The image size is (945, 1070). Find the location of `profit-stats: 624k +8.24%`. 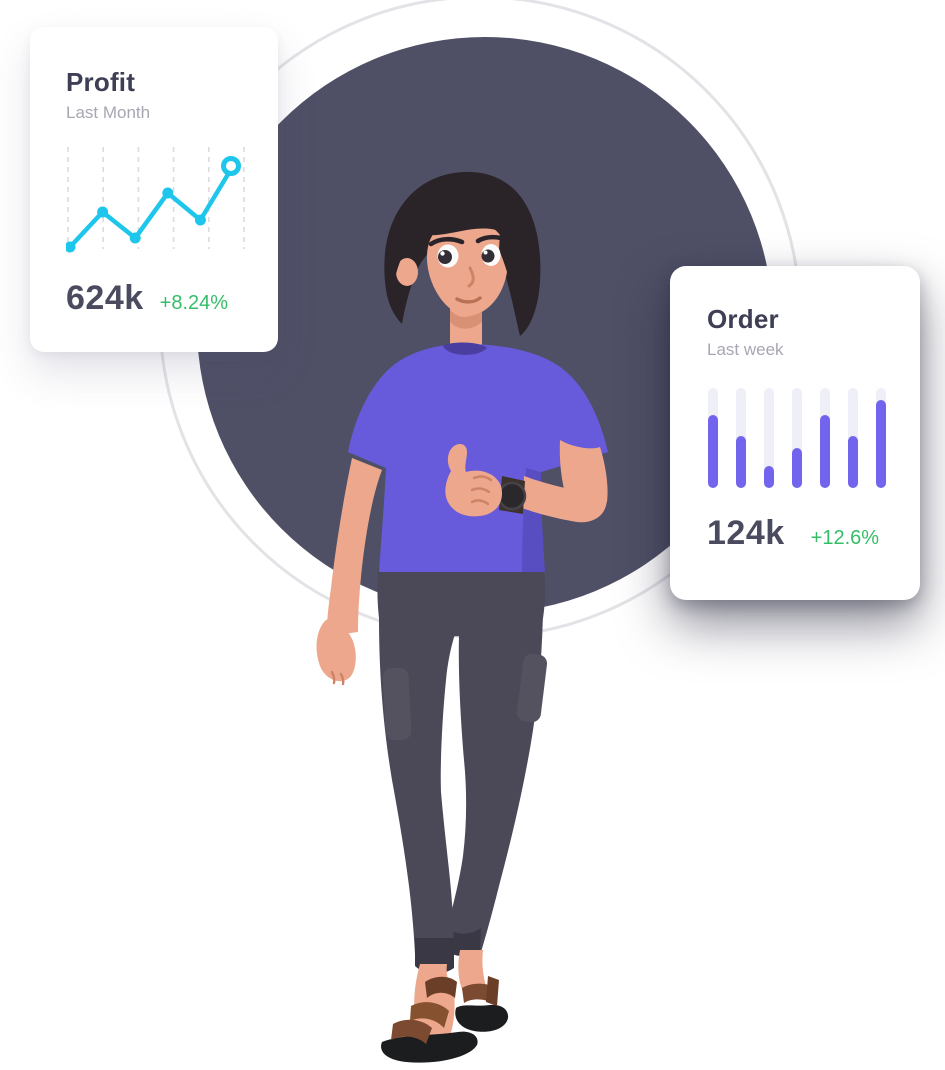

profit-stats: 624k +8.24% is located at coordinates (158, 298).